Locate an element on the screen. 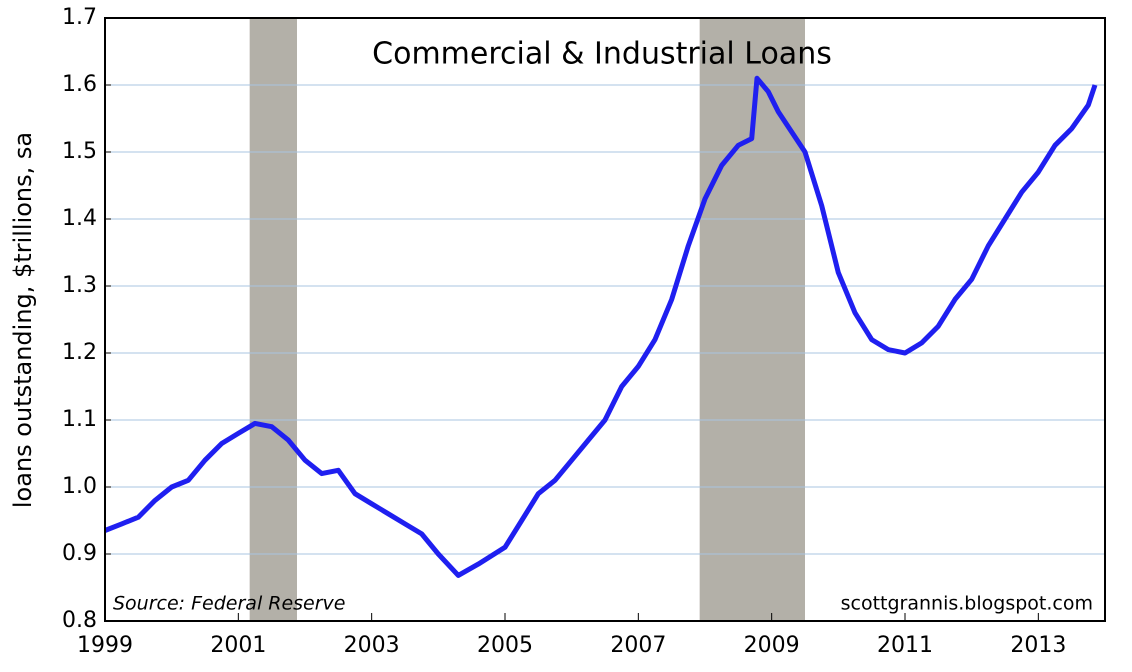 This screenshot has width=1132, height=672. x-tick-label: 2003 is located at coordinates (372, 645).